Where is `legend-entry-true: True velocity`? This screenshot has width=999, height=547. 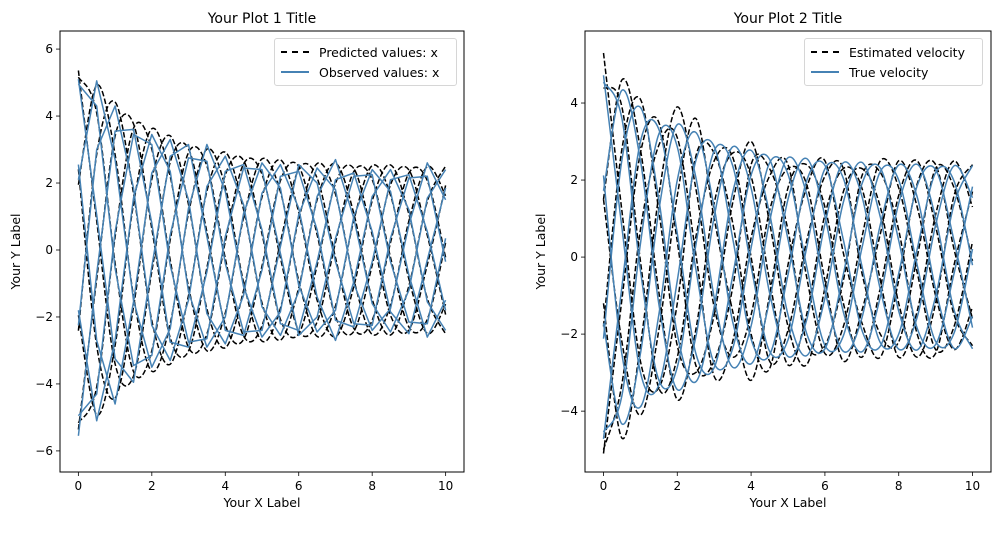 legend-entry-true: True velocity is located at coordinates (893, 72).